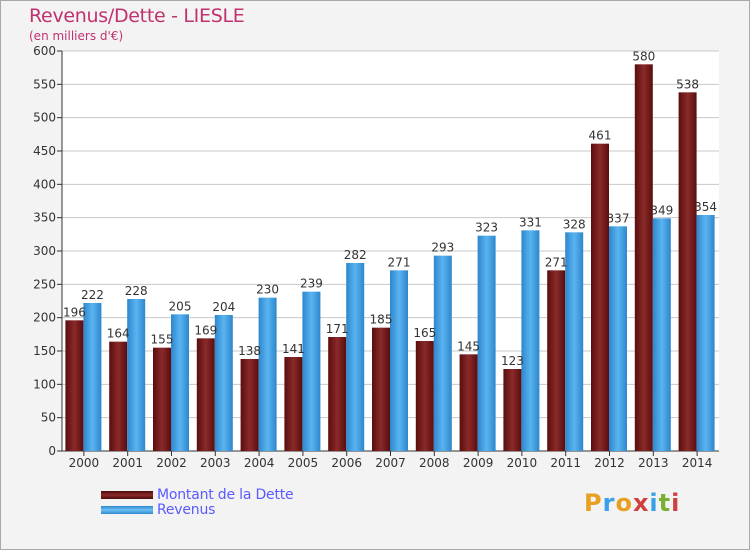  I want to click on y-tick-label: 500, so click(44, 118).